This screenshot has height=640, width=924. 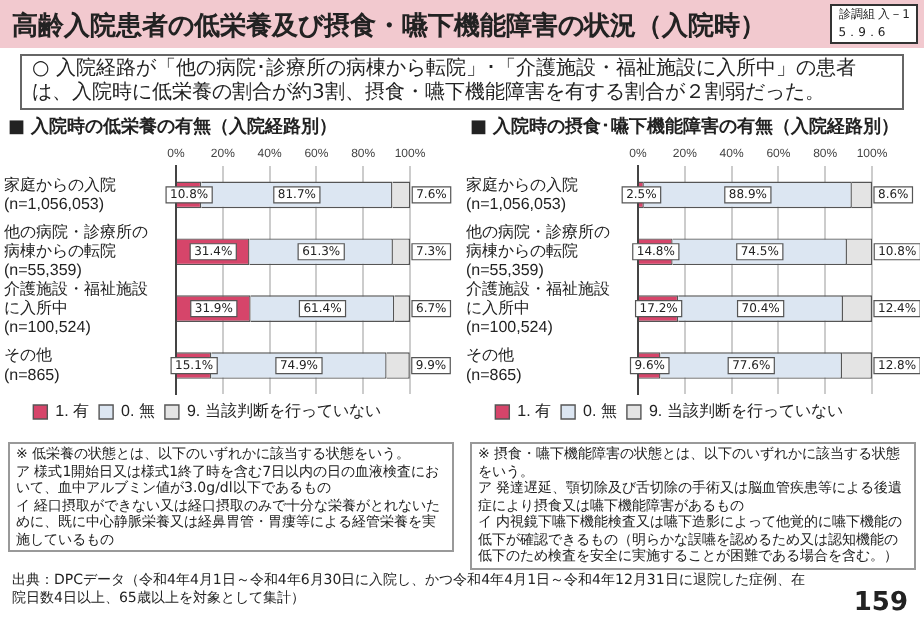 I want to click on text: ○ 入院経路が「他の病院･診療所の病棟から転院」･「介護施設・福祉施設に入所中」の患者は、入院時に低栄養の割合が約3割、摂食・嚥下機能障害を有する割合が２割弱だった。, so click(x=462, y=82).